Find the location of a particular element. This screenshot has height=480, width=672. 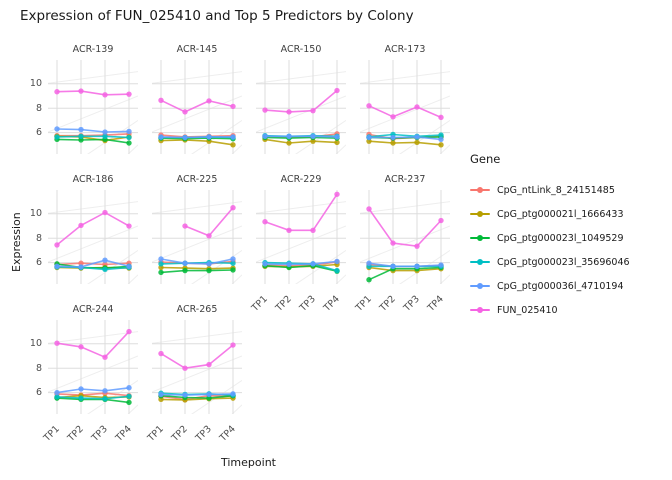

legend-item-label: CpG_ntLink_8_24151485 is located at coordinates (556, 190).